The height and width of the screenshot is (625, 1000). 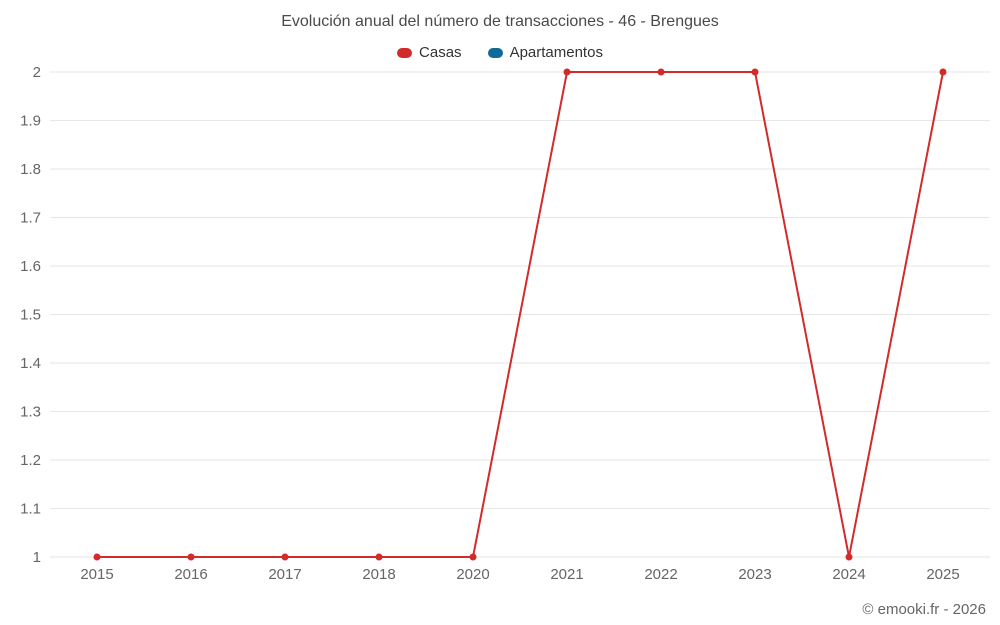 What do you see at coordinates (190, 574) in the screenshot?
I see `x-tick-label: 2016` at bounding box center [190, 574].